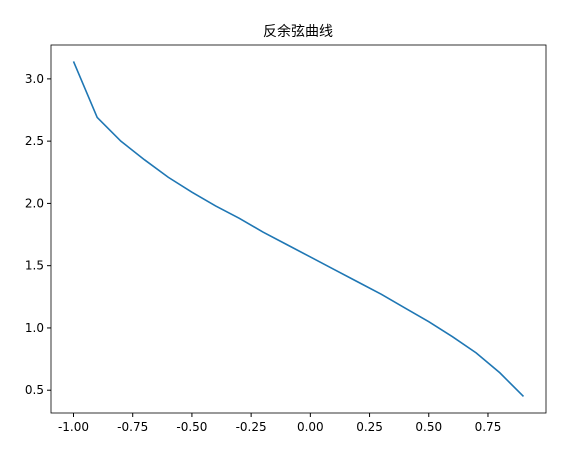 This screenshot has width=581, height=449. What do you see at coordinates (34, 266) in the screenshot?
I see `y-tick-label: 1.5` at bounding box center [34, 266].